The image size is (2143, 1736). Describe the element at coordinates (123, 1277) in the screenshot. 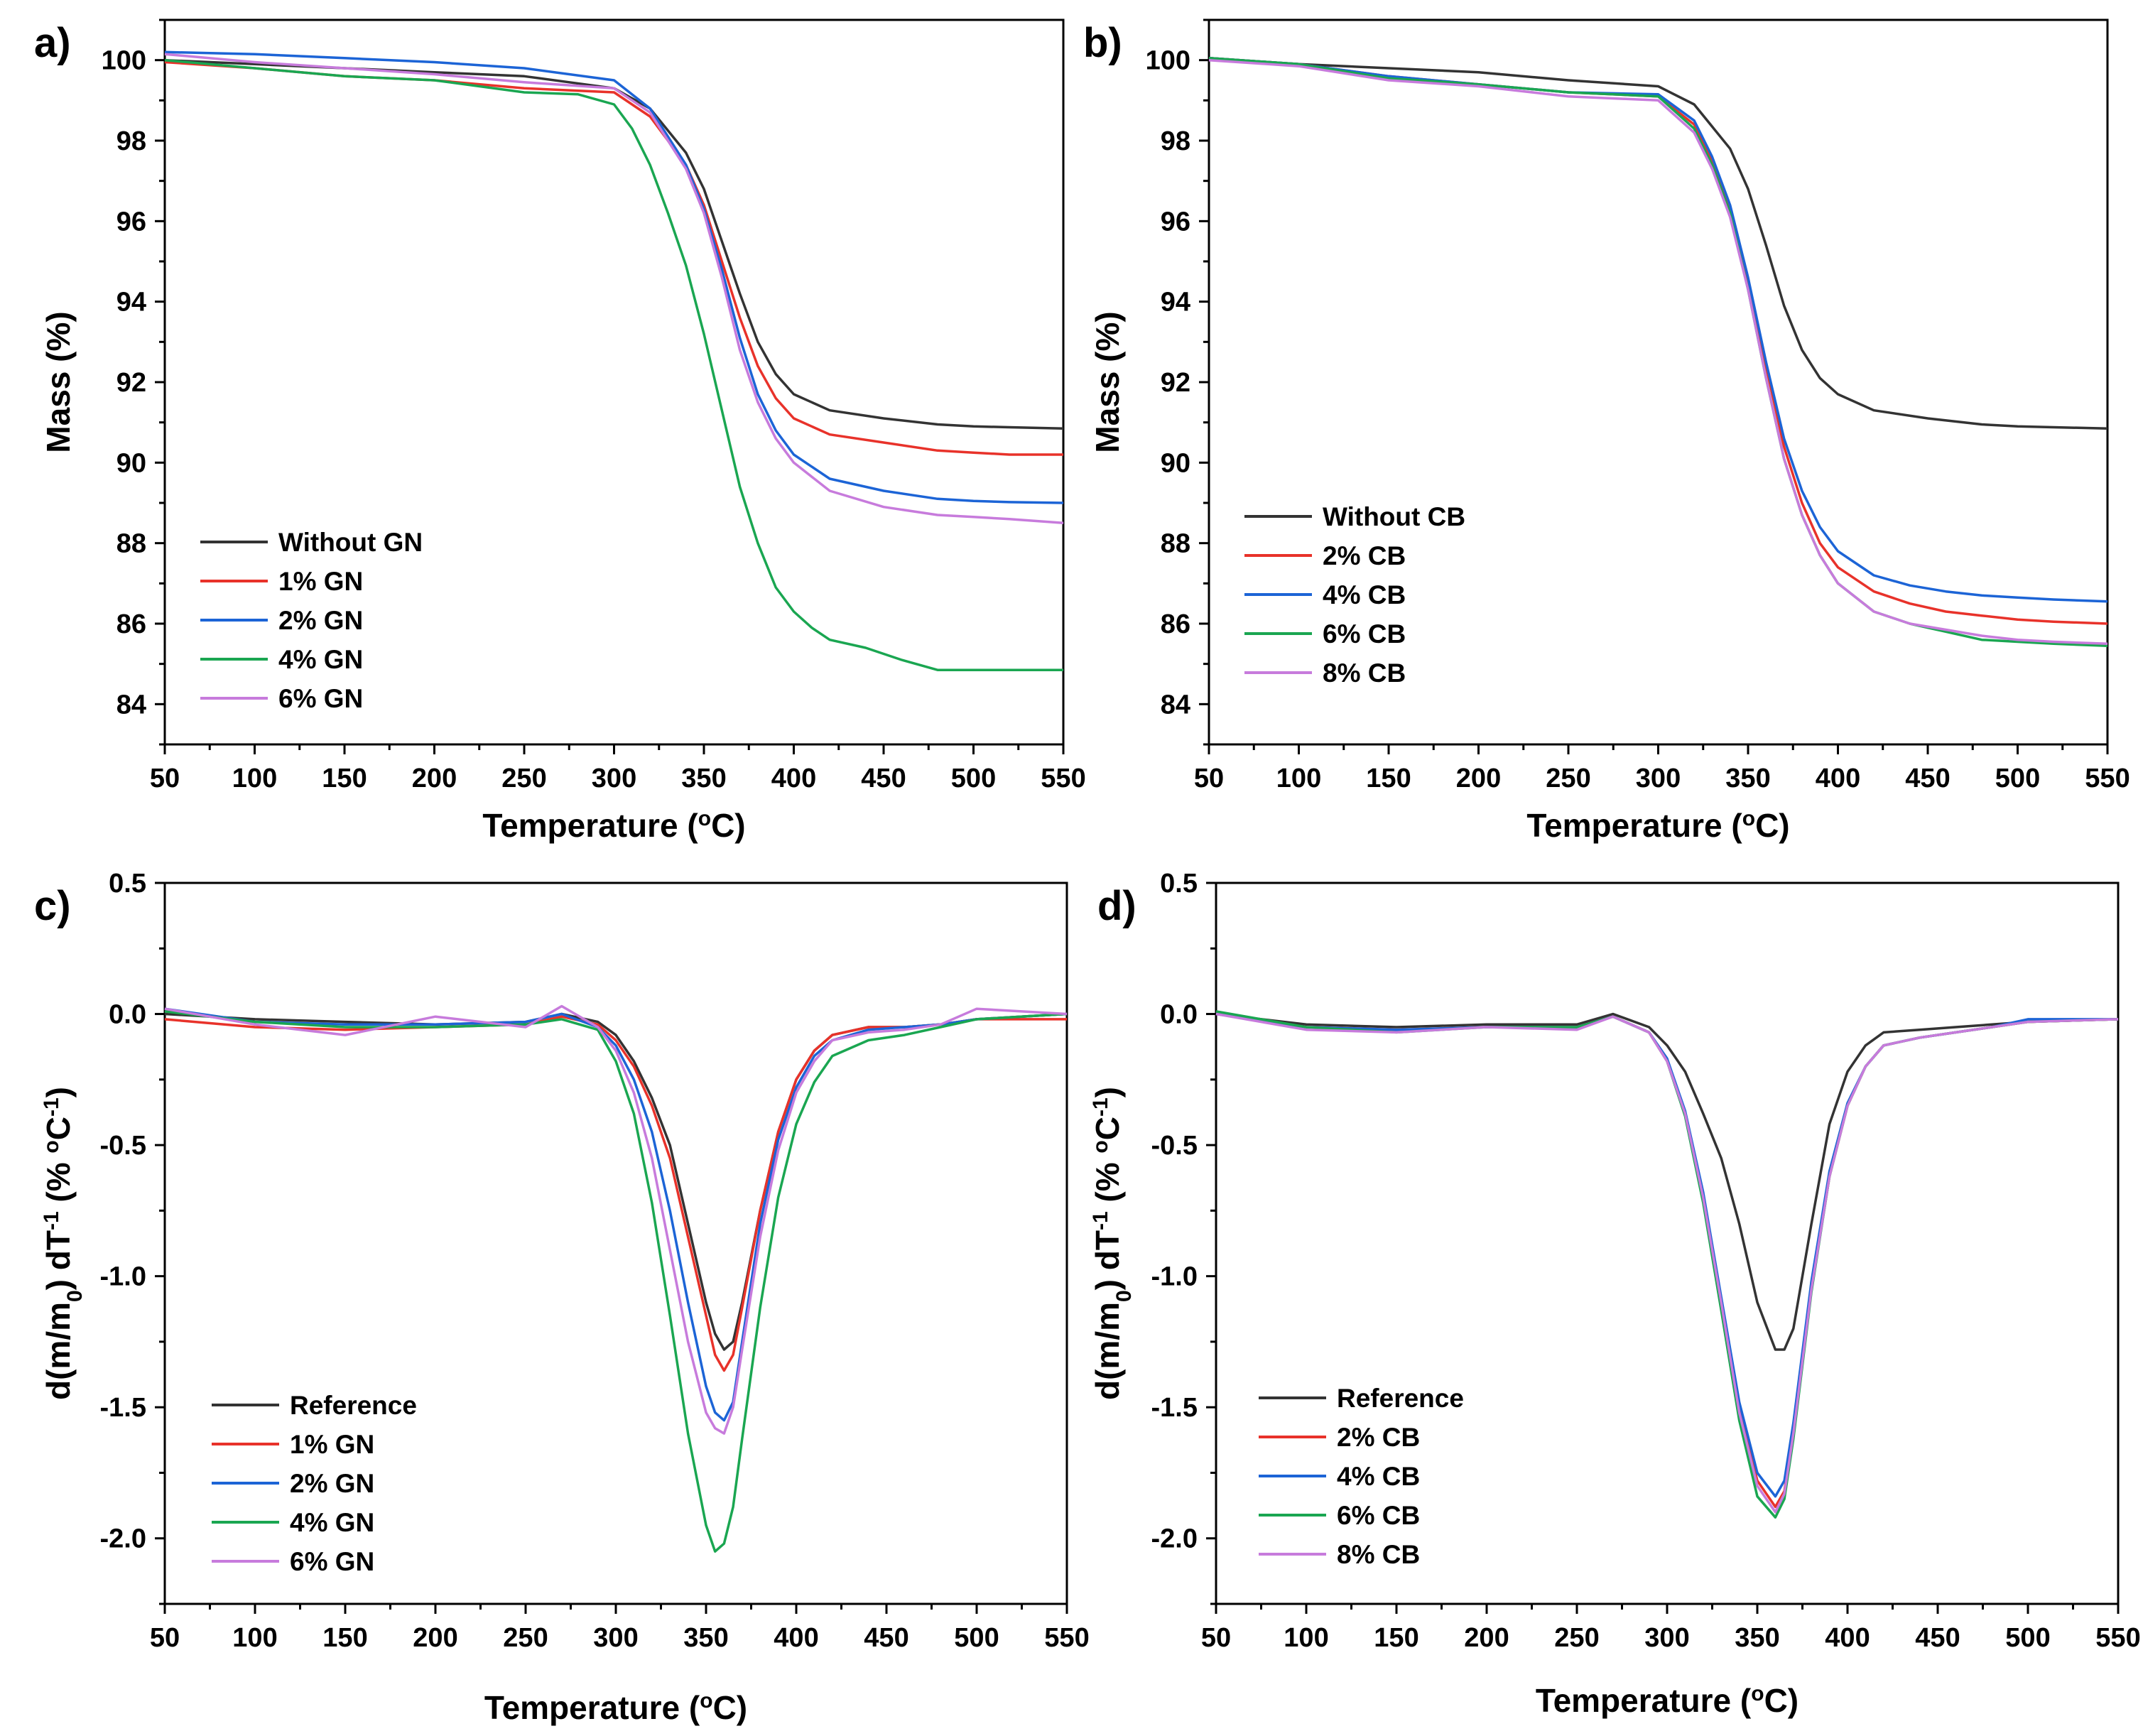

I see `y-tick-label: -1.0` at that location.